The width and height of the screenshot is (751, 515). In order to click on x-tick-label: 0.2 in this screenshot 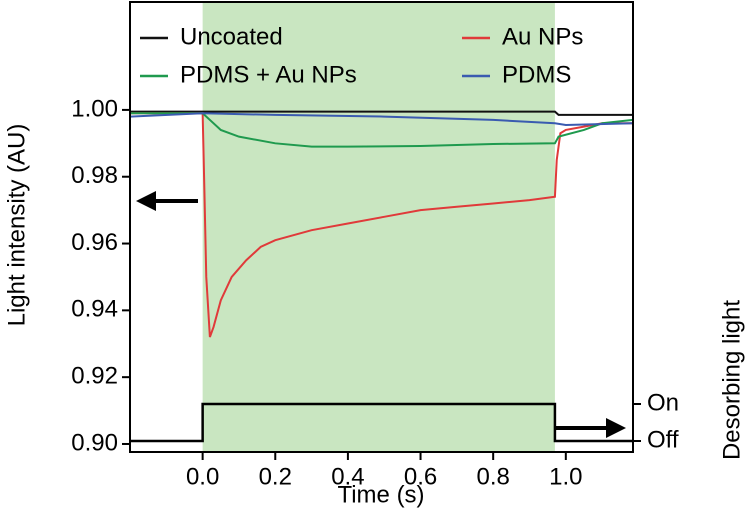, I will do `click(275, 476)`.